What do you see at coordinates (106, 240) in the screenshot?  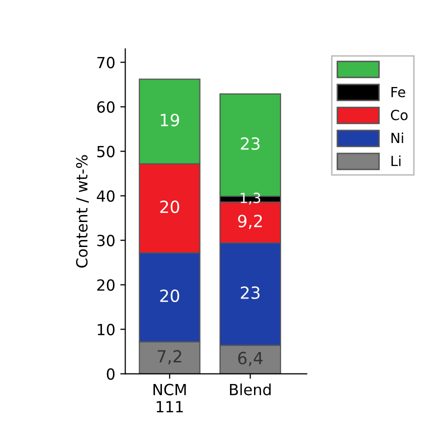 I see `y-tick-label: 30` at bounding box center [106, 240].